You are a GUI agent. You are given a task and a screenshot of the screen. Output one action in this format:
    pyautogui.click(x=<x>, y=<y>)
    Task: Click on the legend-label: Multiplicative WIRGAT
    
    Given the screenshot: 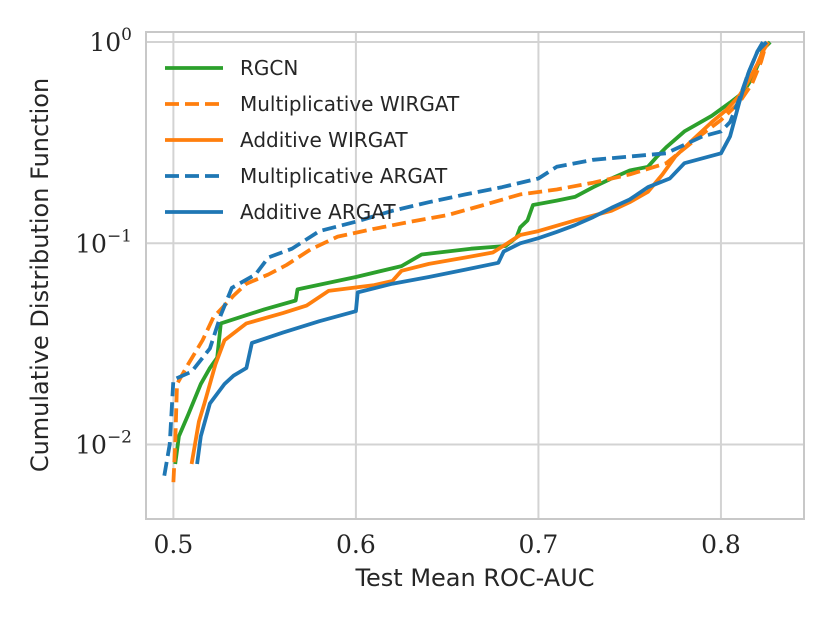 What is the action you would take?
    pyautogui.click(x=350, y=104)
    